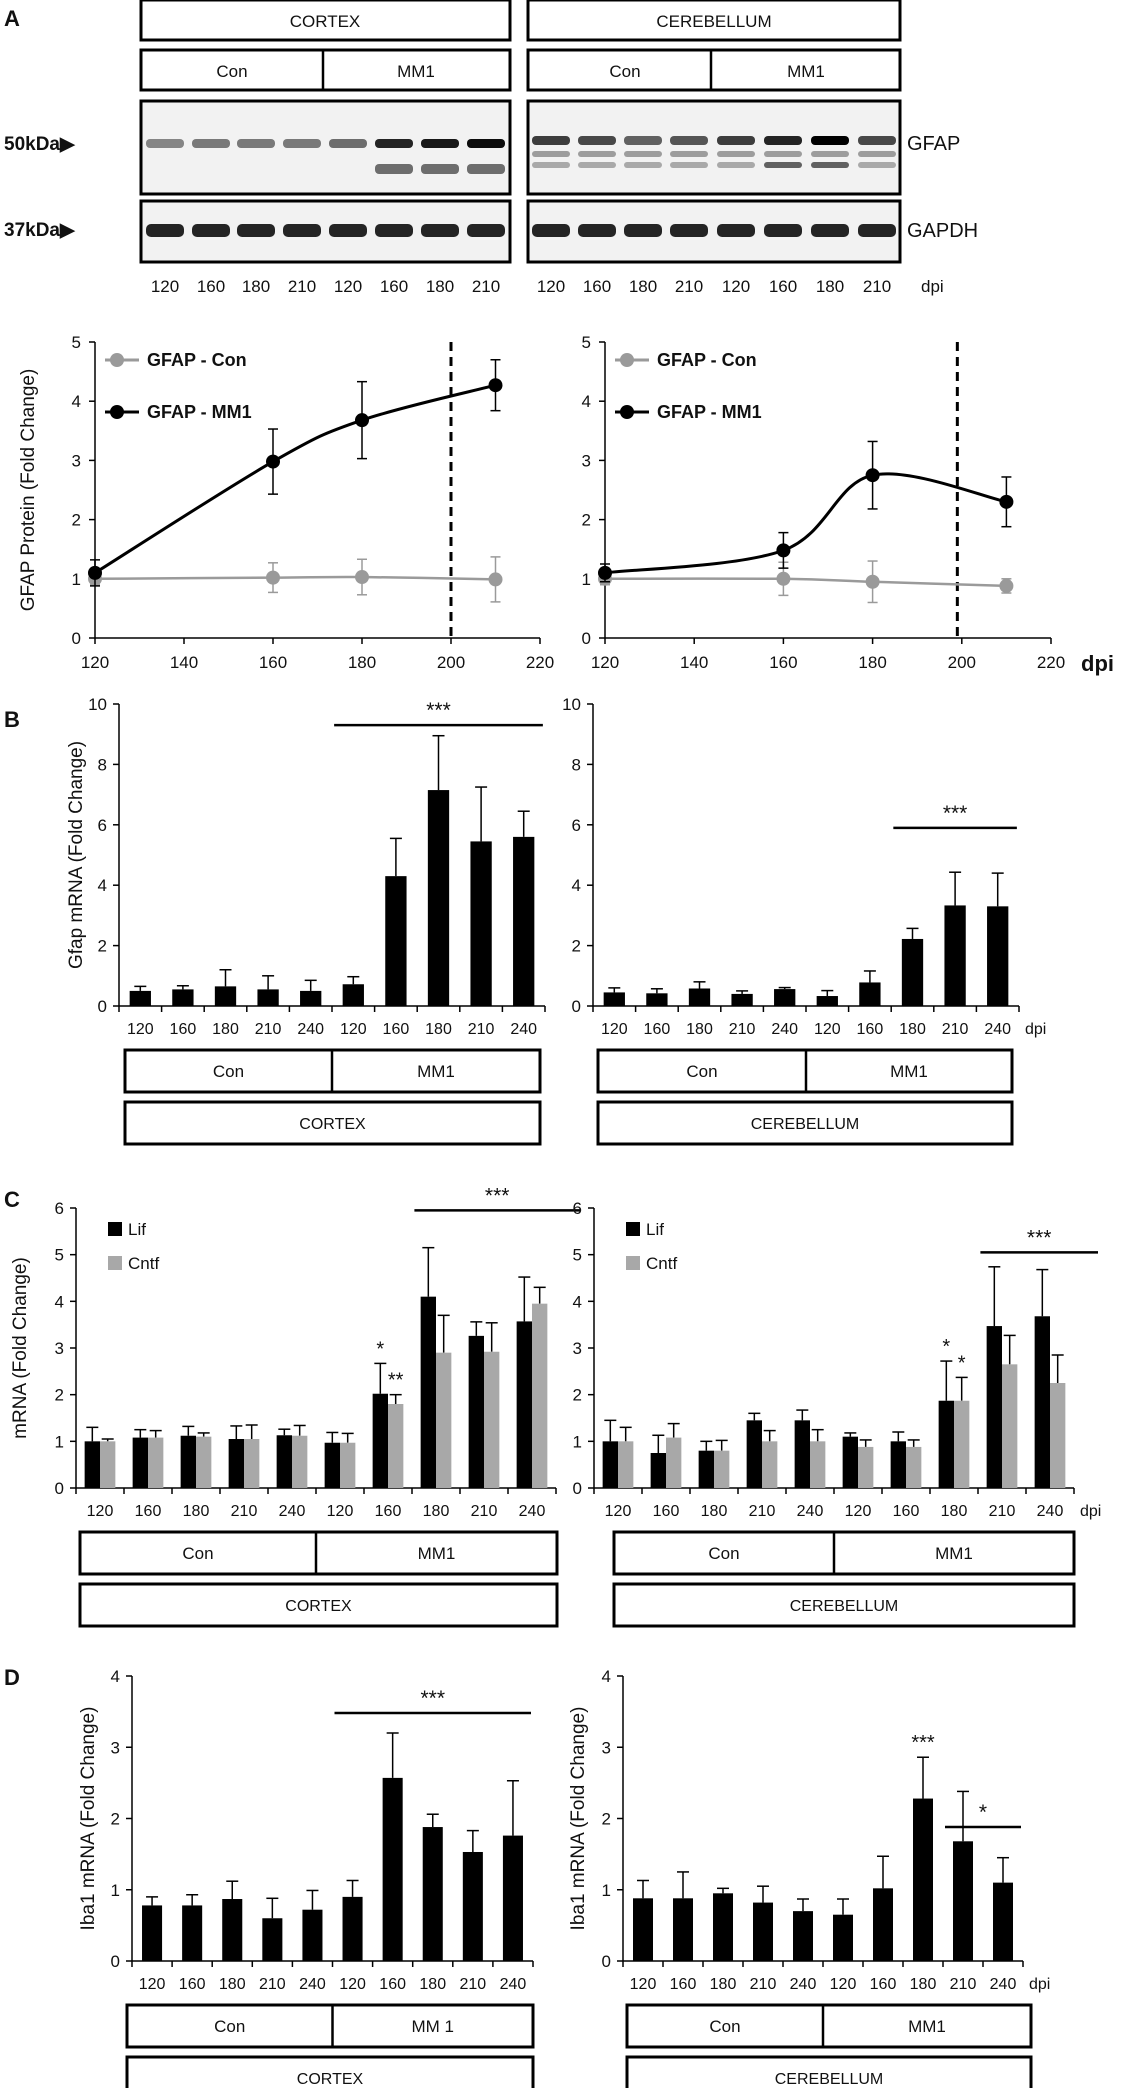 The width and height of the screenshot is (1129, 2088). What do you see at coordinates (933, 144) in the screenshot?
I see `band-label-gfap: GFAP` at bounding box center [933, 144].